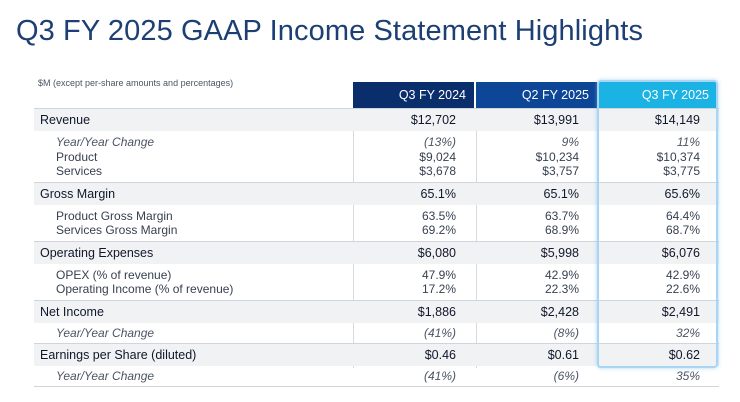 The height and width of the screenshot is (402, 740). Describe the element at coordinates (688, 142) in the screenshot. I see `cell-value: 11%` at that location.